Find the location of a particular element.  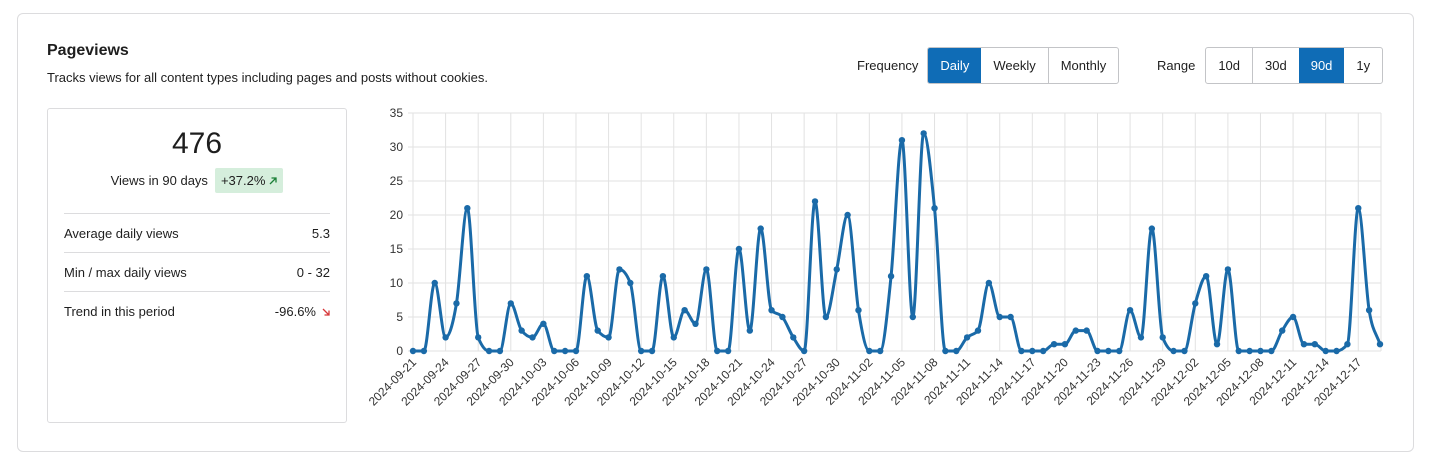

y-tick-label: 35 is located at coordinates (397, 113).